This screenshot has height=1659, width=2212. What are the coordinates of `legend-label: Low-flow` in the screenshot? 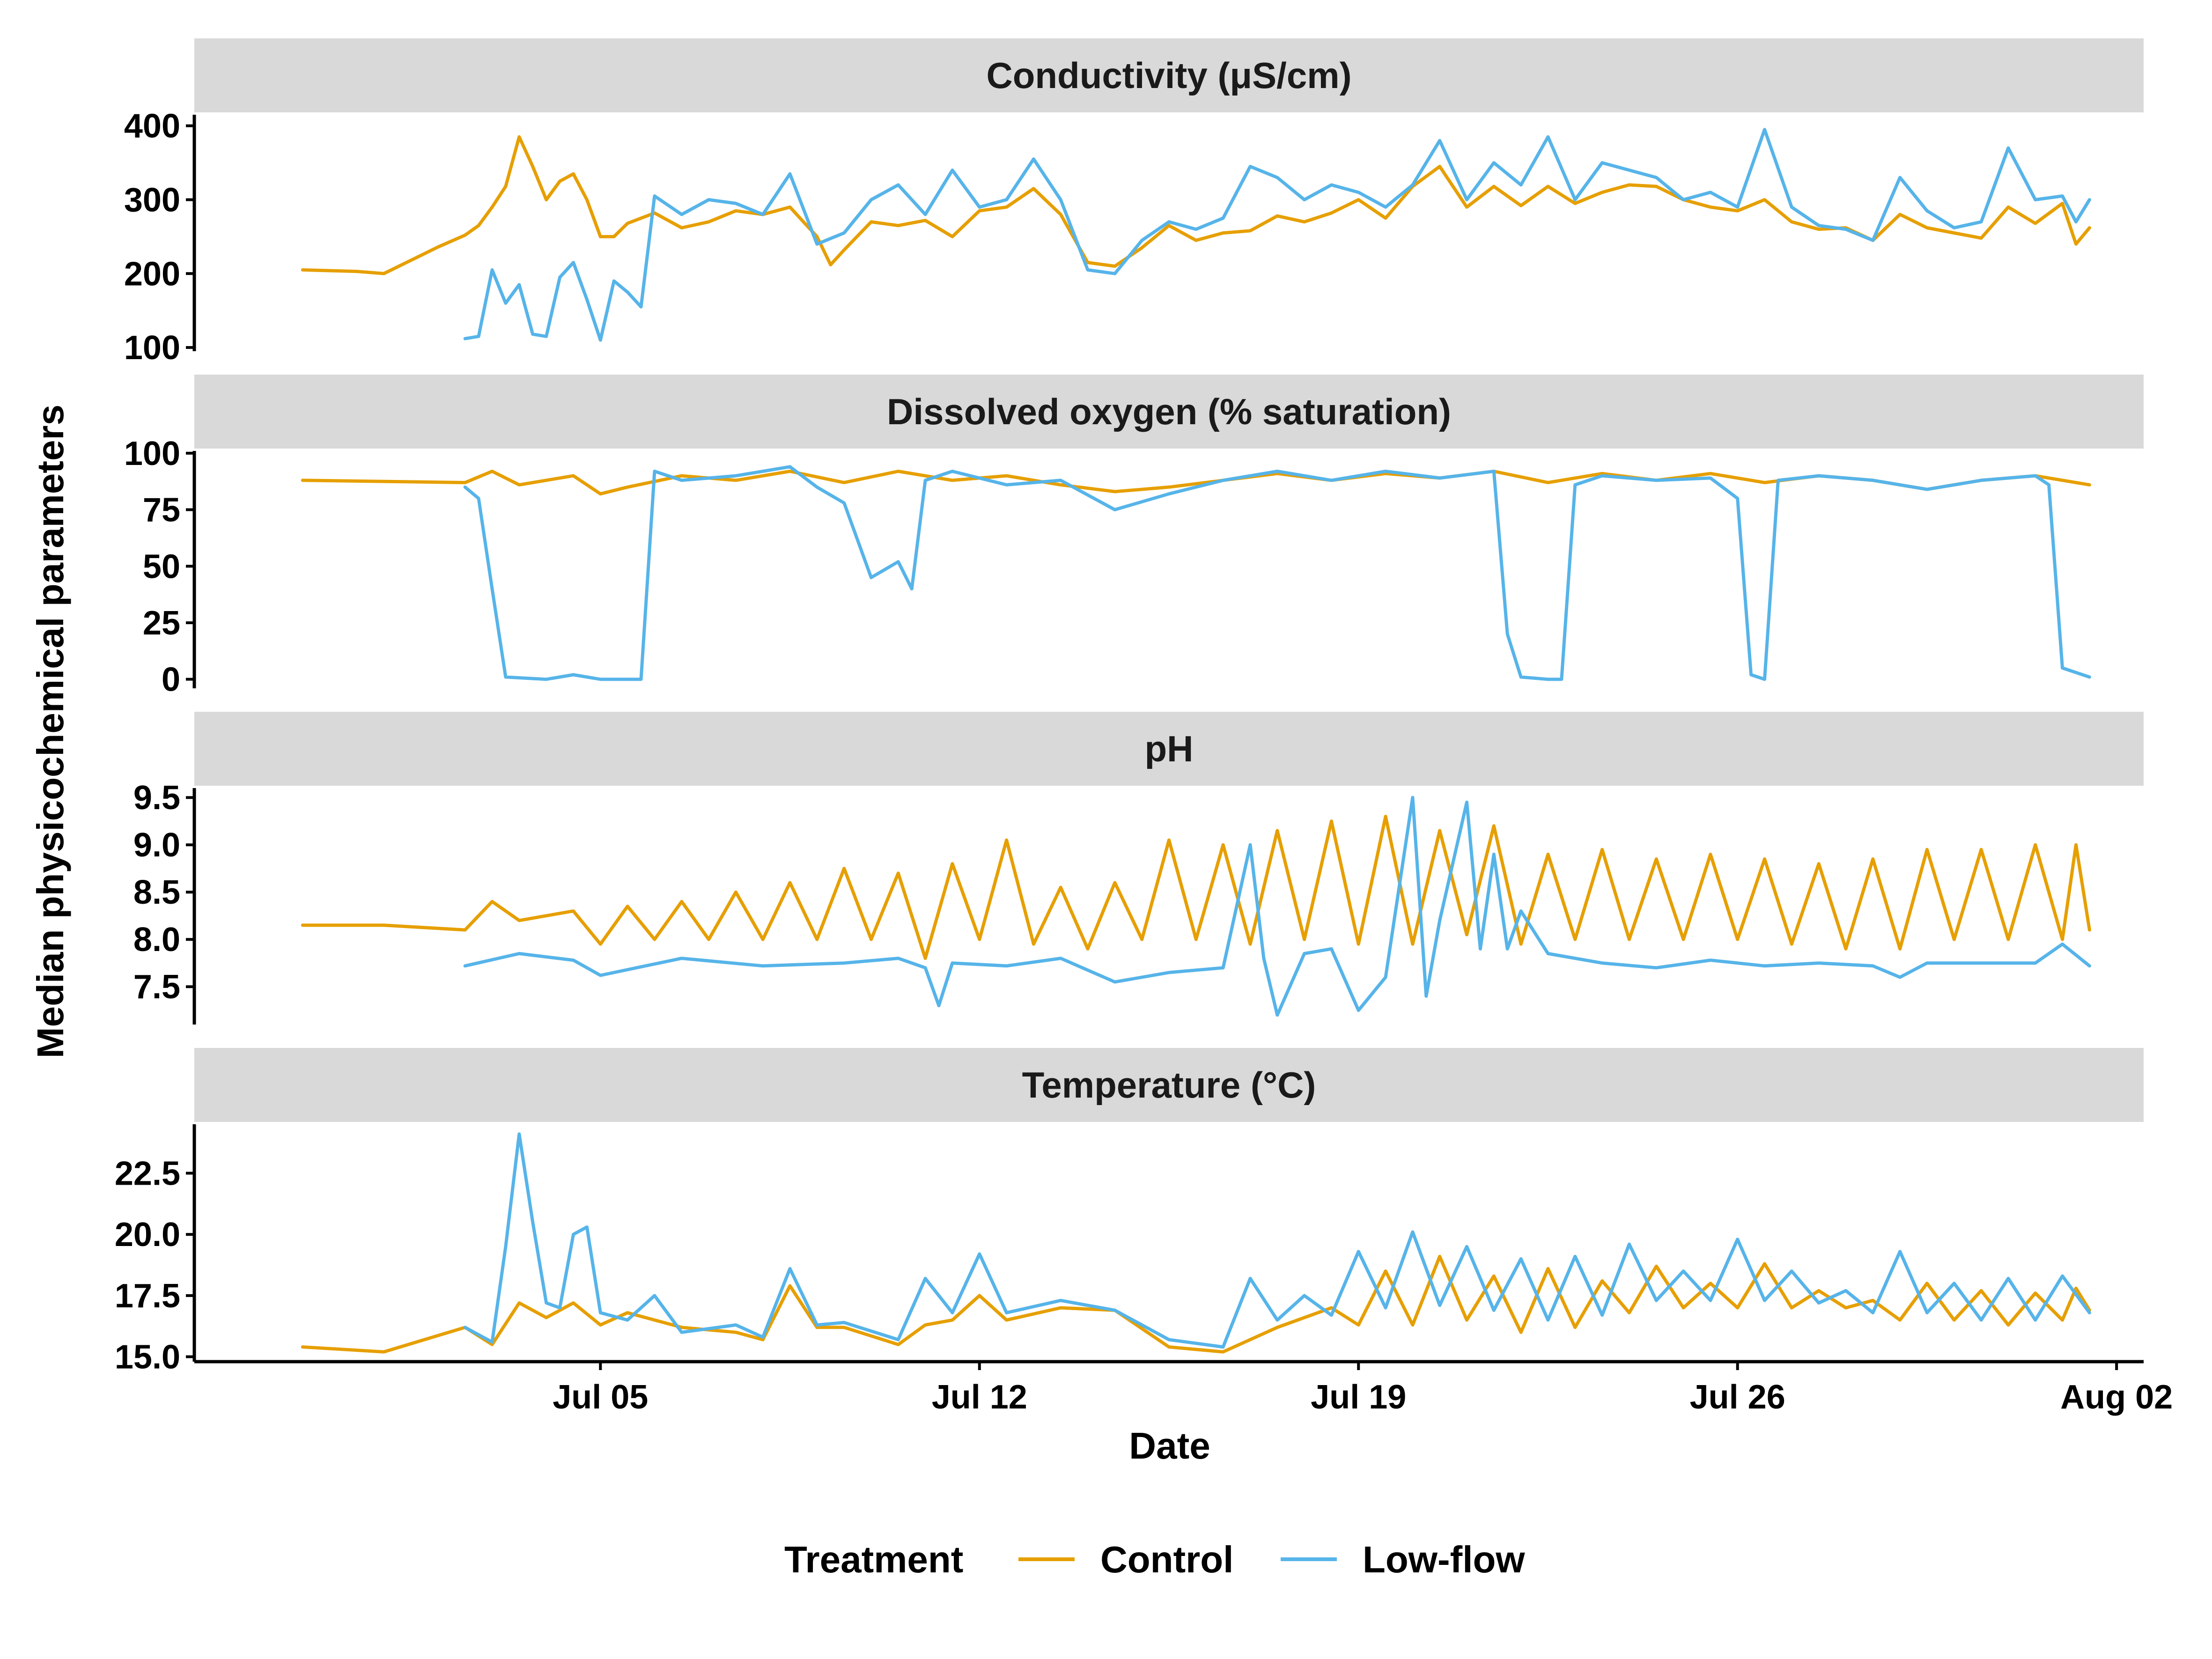 It's located at (1444, 1560).